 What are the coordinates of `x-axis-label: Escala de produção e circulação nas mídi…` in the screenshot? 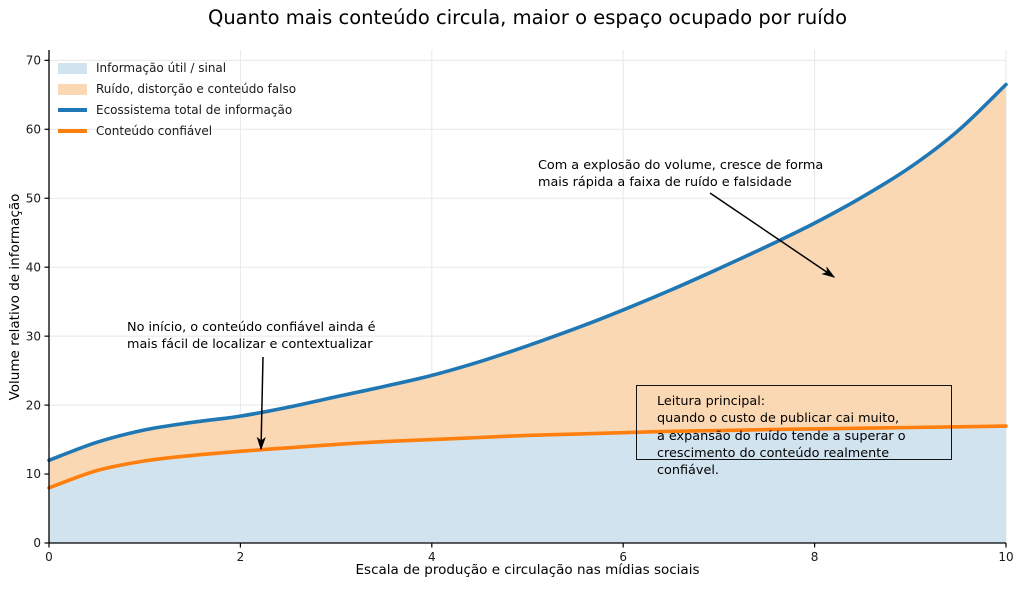 It's located at (527, 570).